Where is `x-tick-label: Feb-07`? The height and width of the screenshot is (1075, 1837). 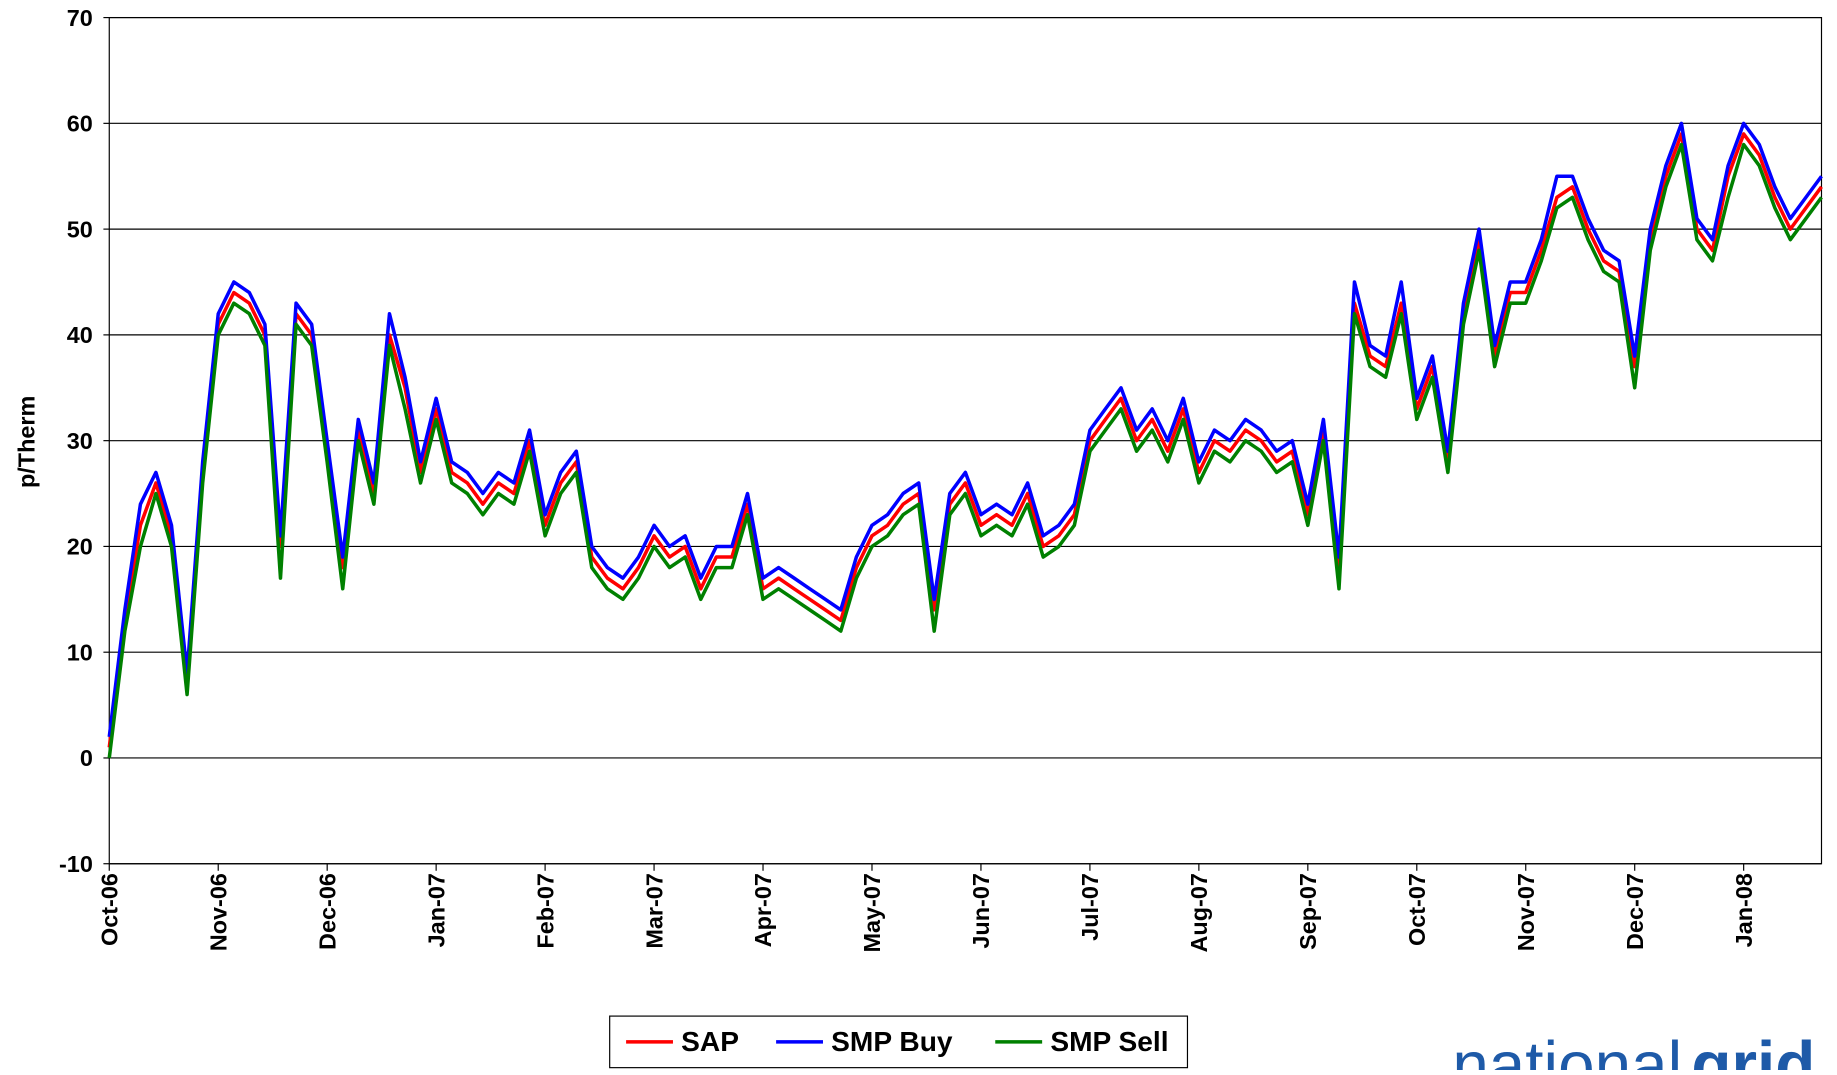 x-tick-label: Feb-07 is located at coordinates (545, 911).